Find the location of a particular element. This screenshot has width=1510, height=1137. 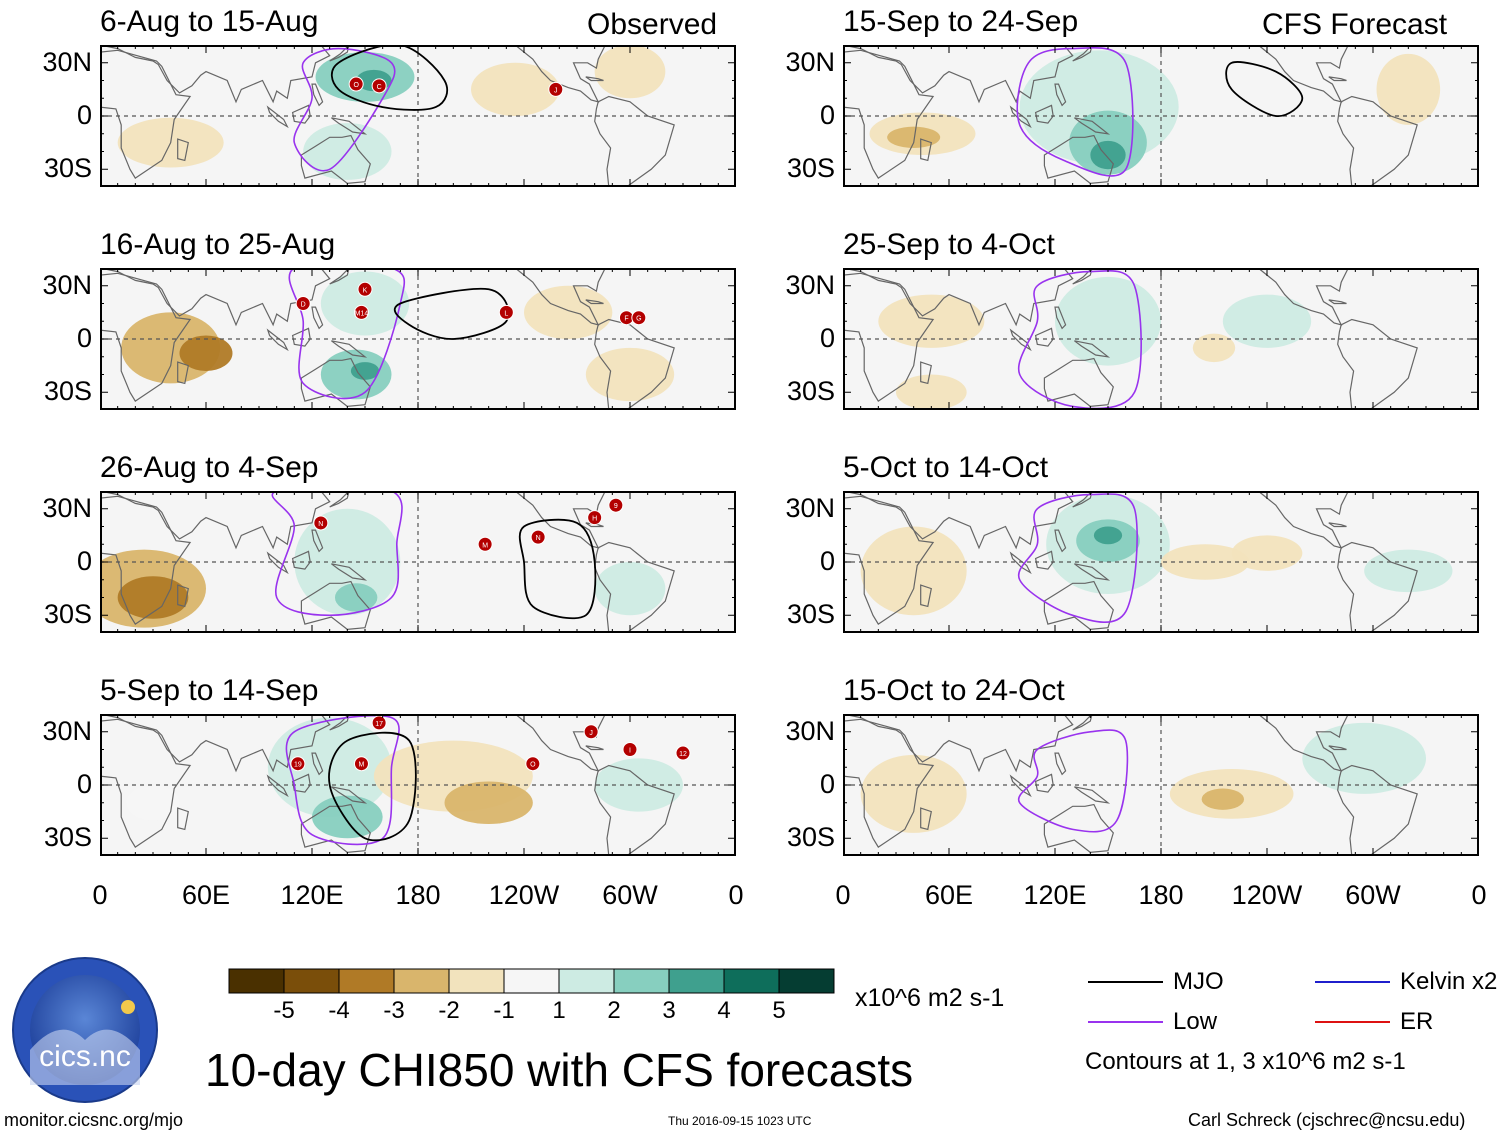

storm-label: 19 is located at coordinates (298, 765).